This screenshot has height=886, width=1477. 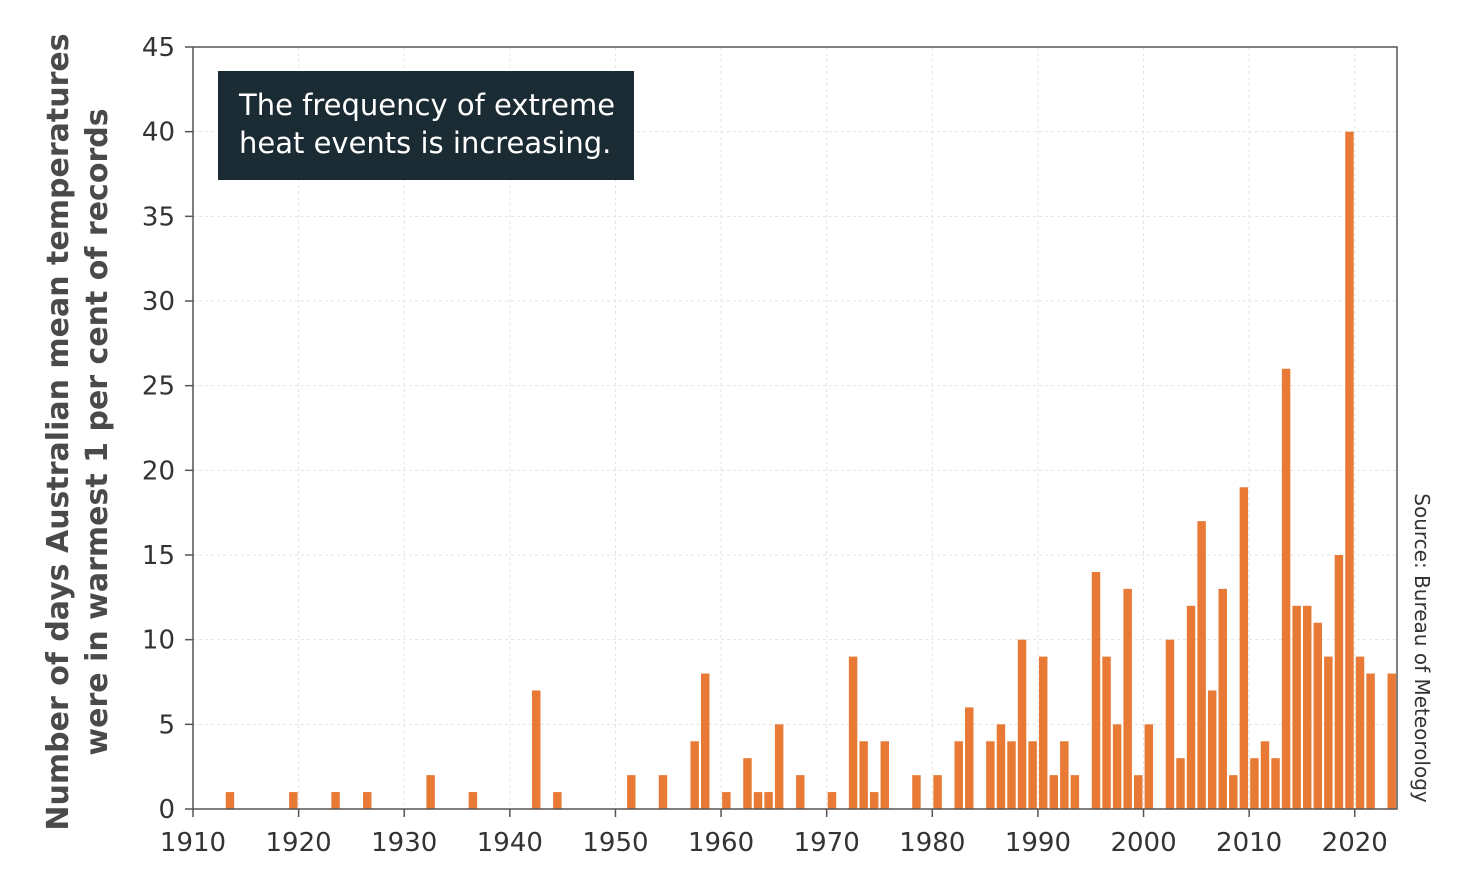 What do you see at coordinates (1201, 665) in the screenshot?
I see `bar-2005` at bounding box center [1201, 665].